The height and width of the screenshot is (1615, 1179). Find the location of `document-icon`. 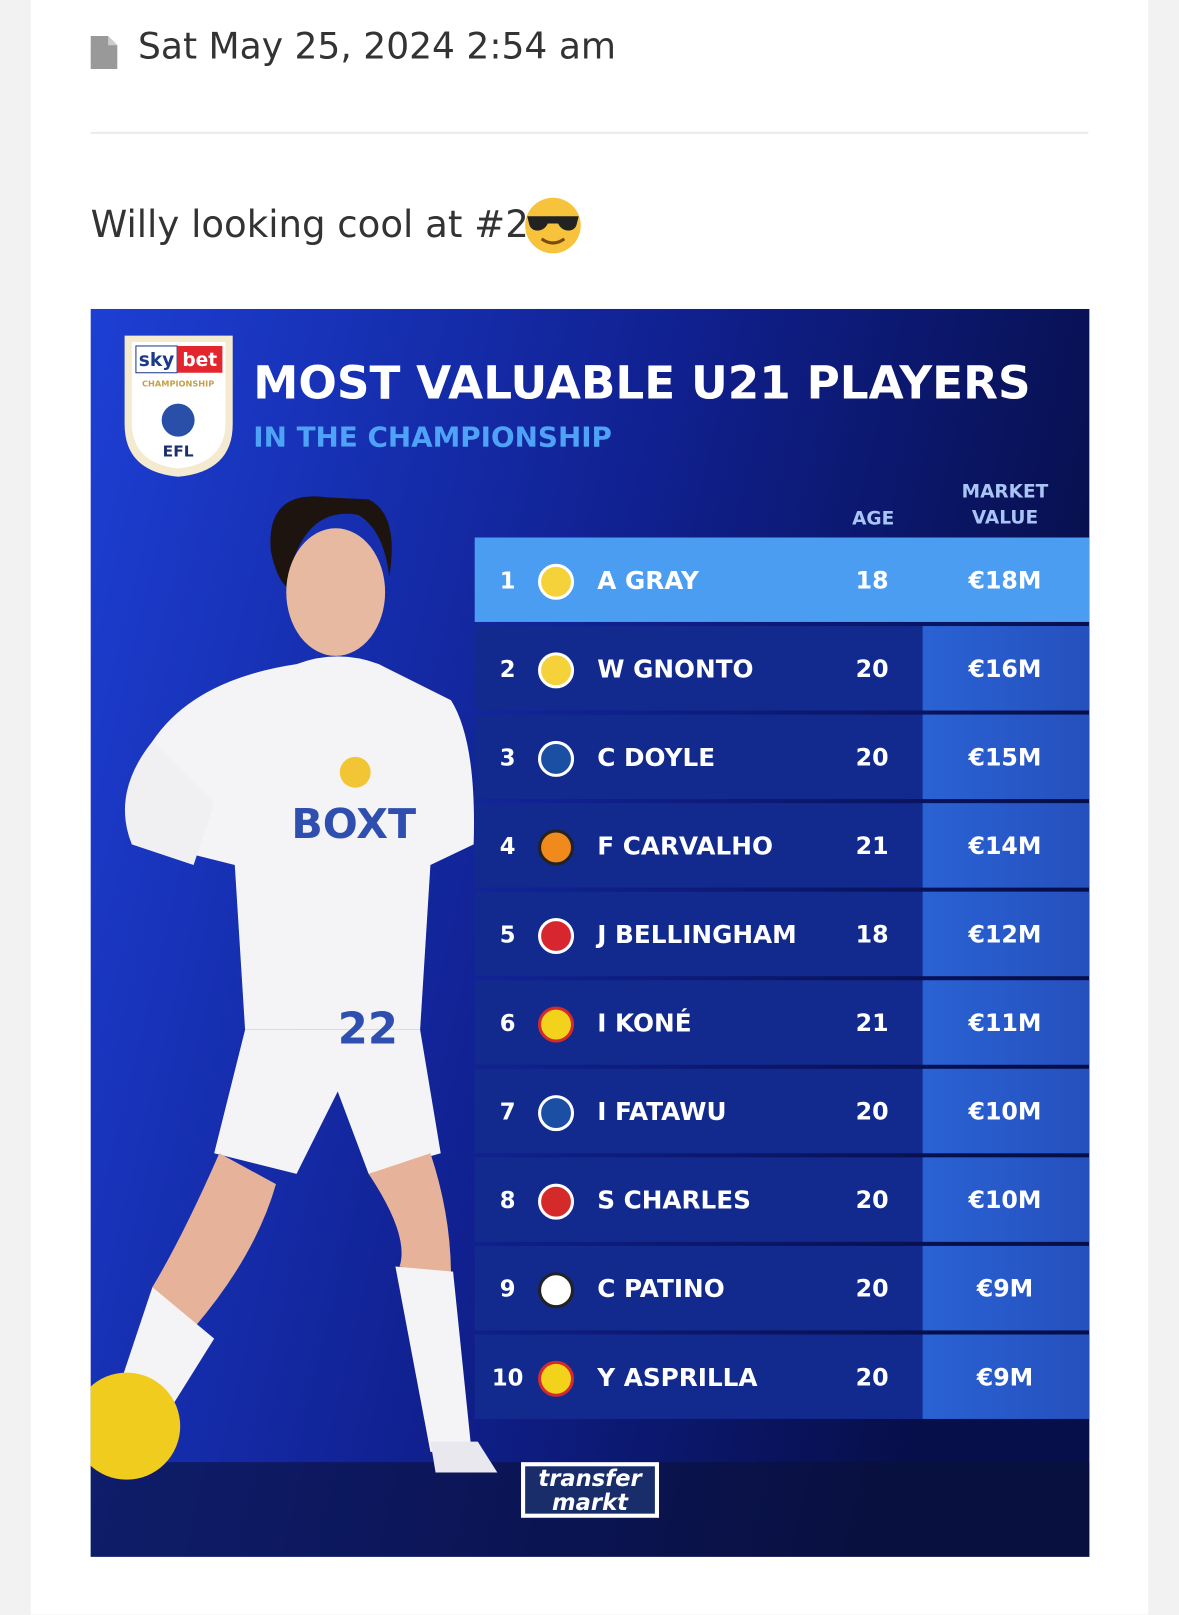

document-icon is located at coordinates (104, 52).